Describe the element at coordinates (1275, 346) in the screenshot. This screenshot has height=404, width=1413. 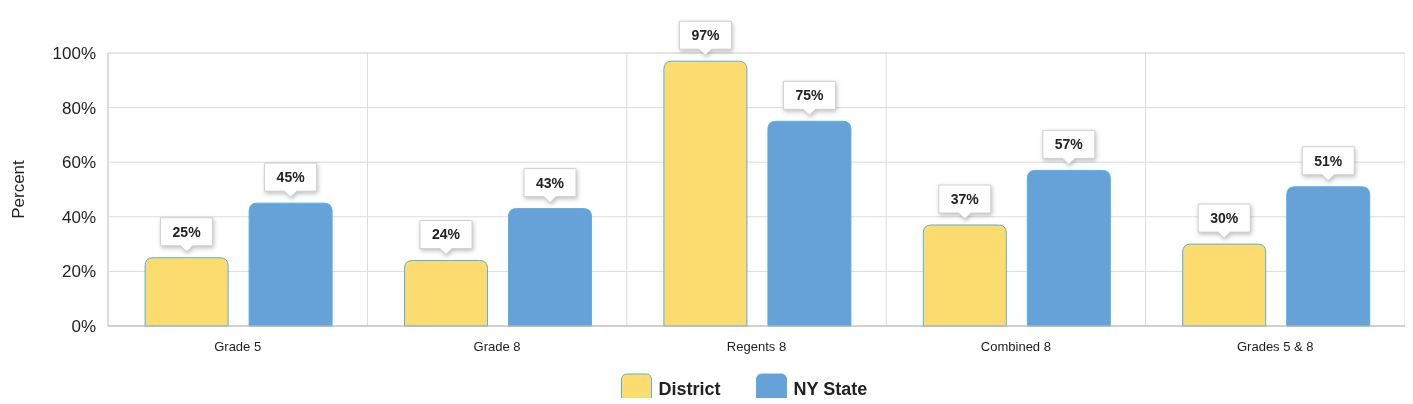
I see `x-tick-label: Grades 5 & 8` at that location.